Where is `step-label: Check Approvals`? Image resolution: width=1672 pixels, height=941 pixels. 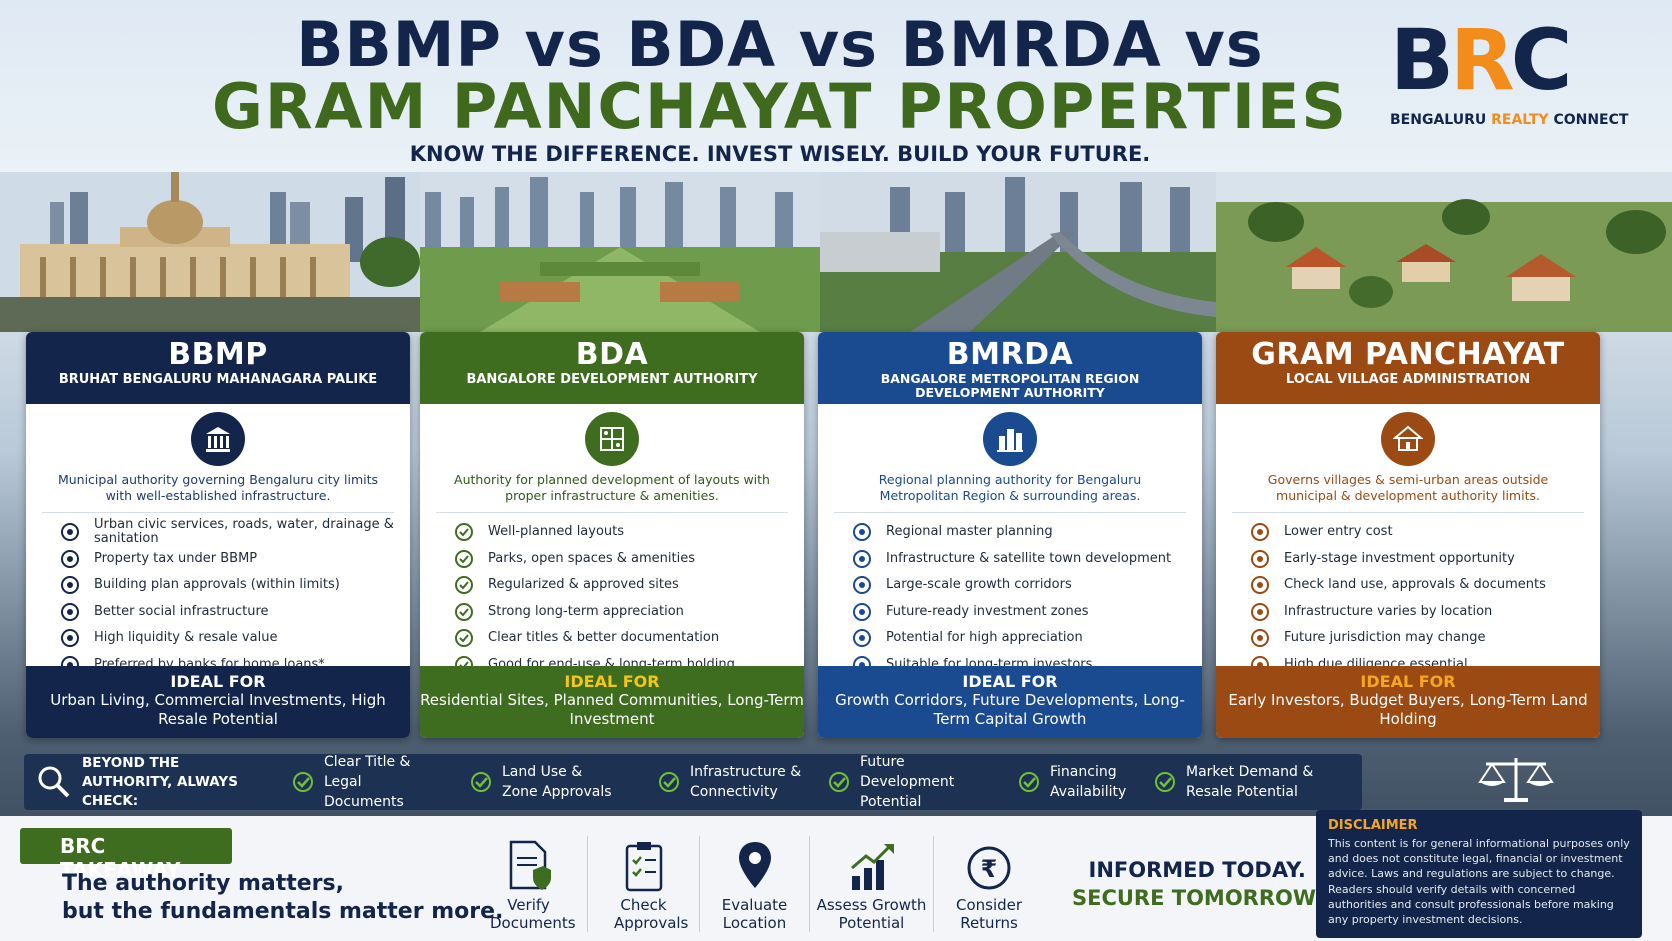 step-label: Check Approvals is located at coordinates (651, 914).